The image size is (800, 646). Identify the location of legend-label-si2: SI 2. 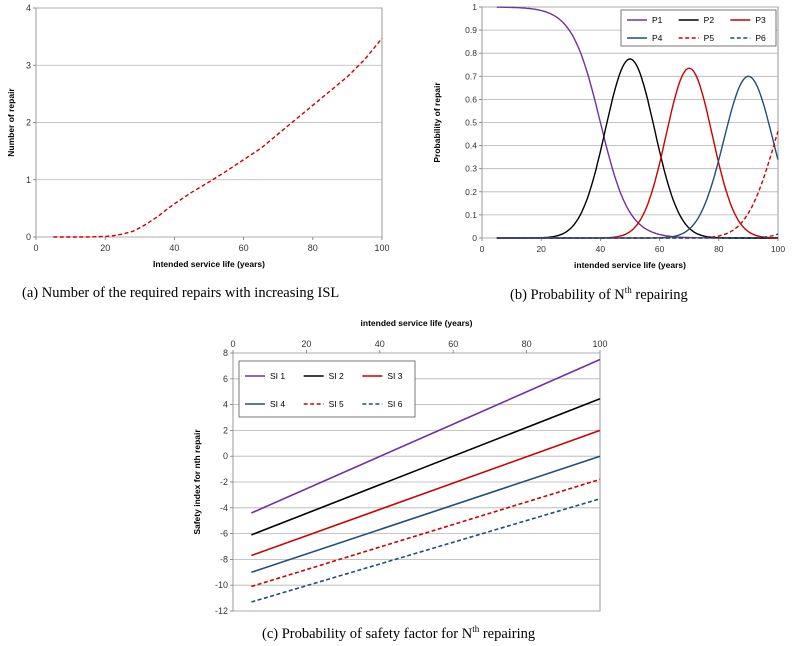
(336, 376).